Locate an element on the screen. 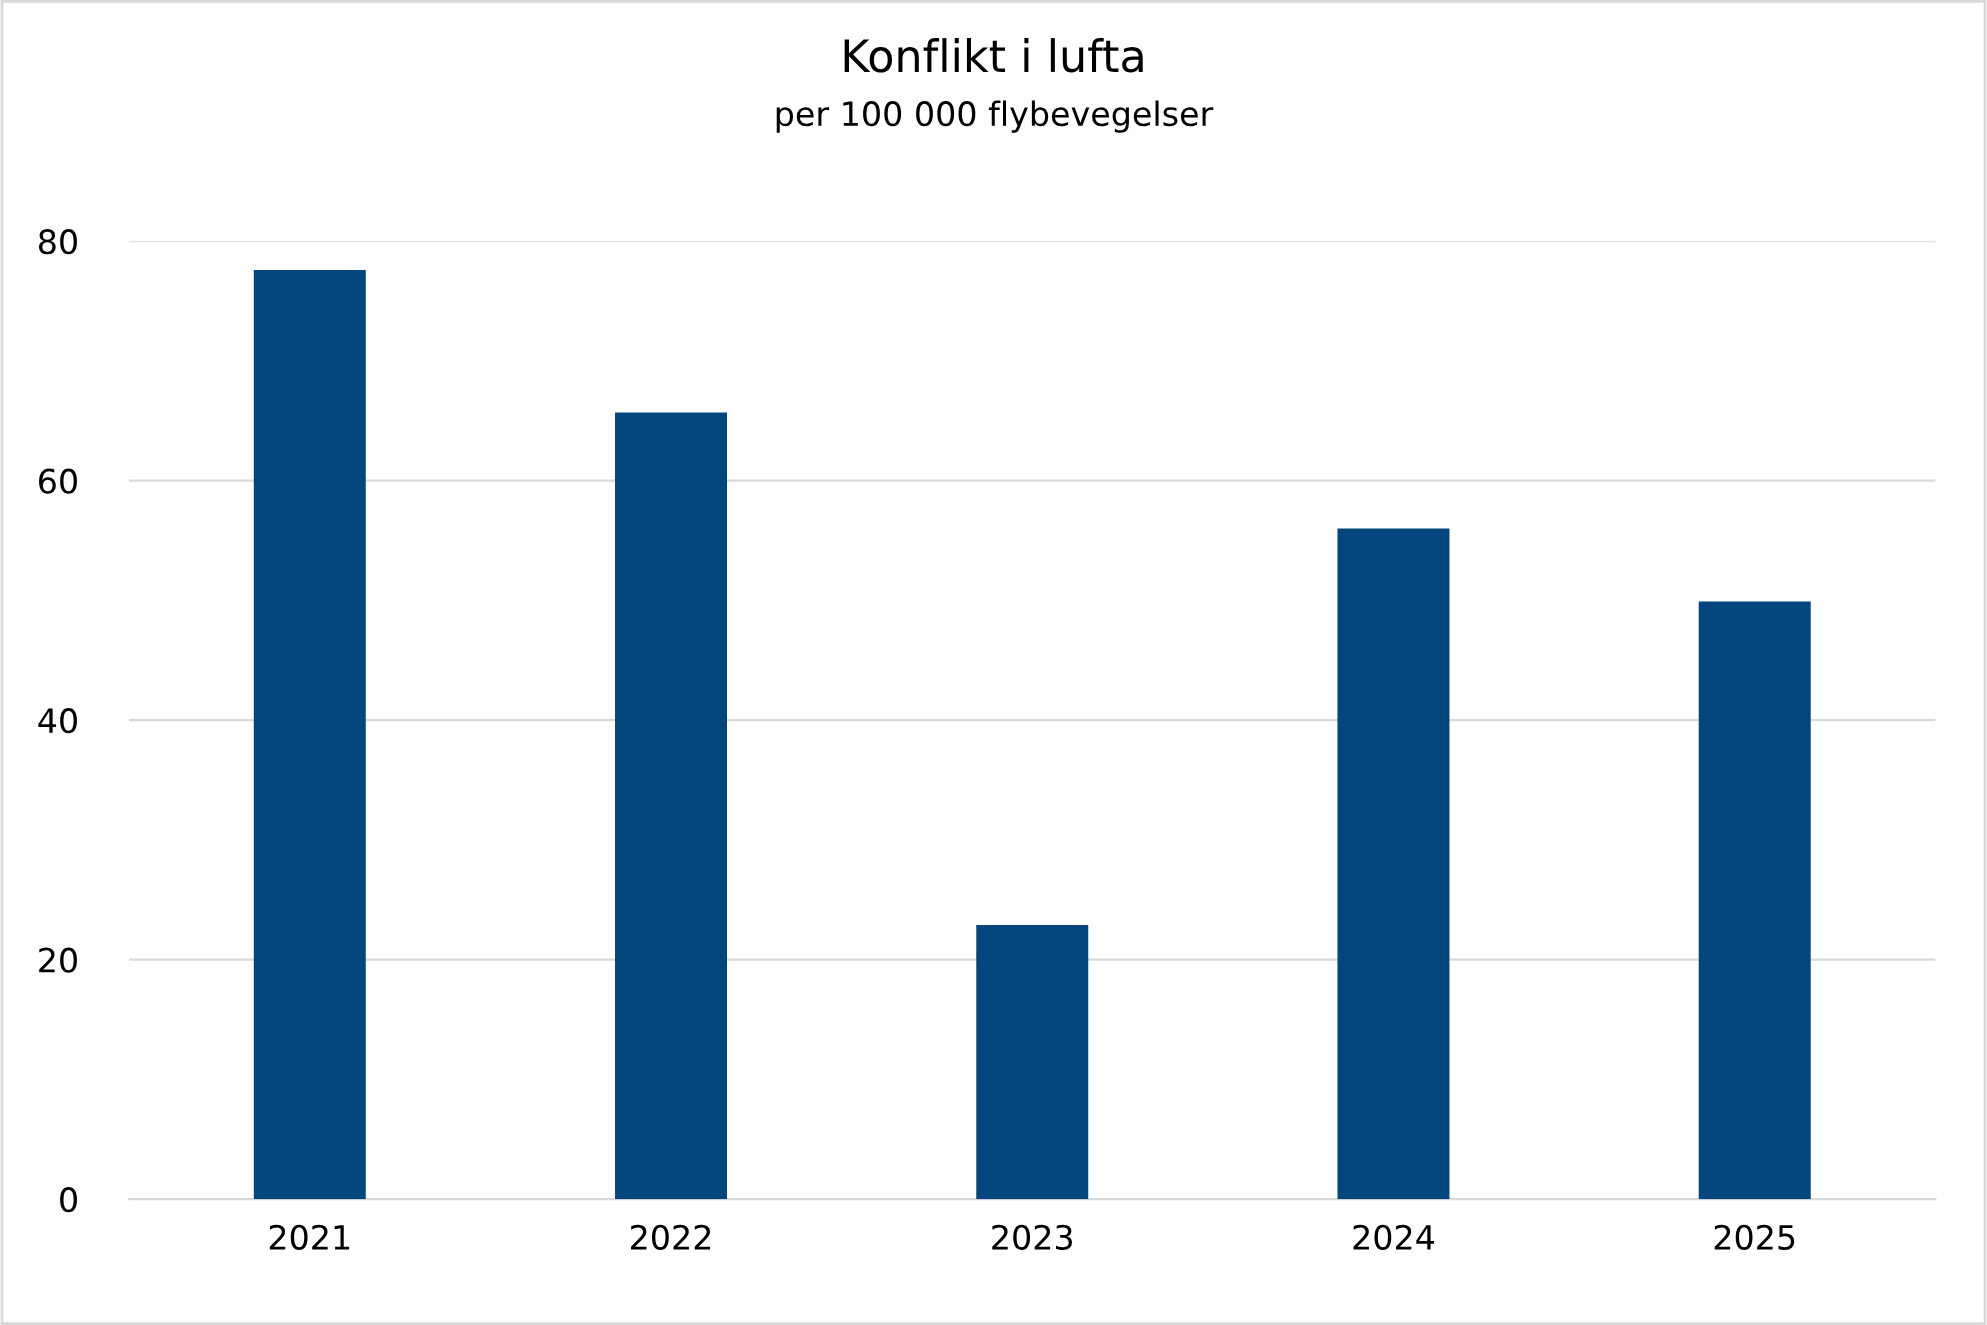  x-tick-label: 2021 is located at coordinates (309, 1237).